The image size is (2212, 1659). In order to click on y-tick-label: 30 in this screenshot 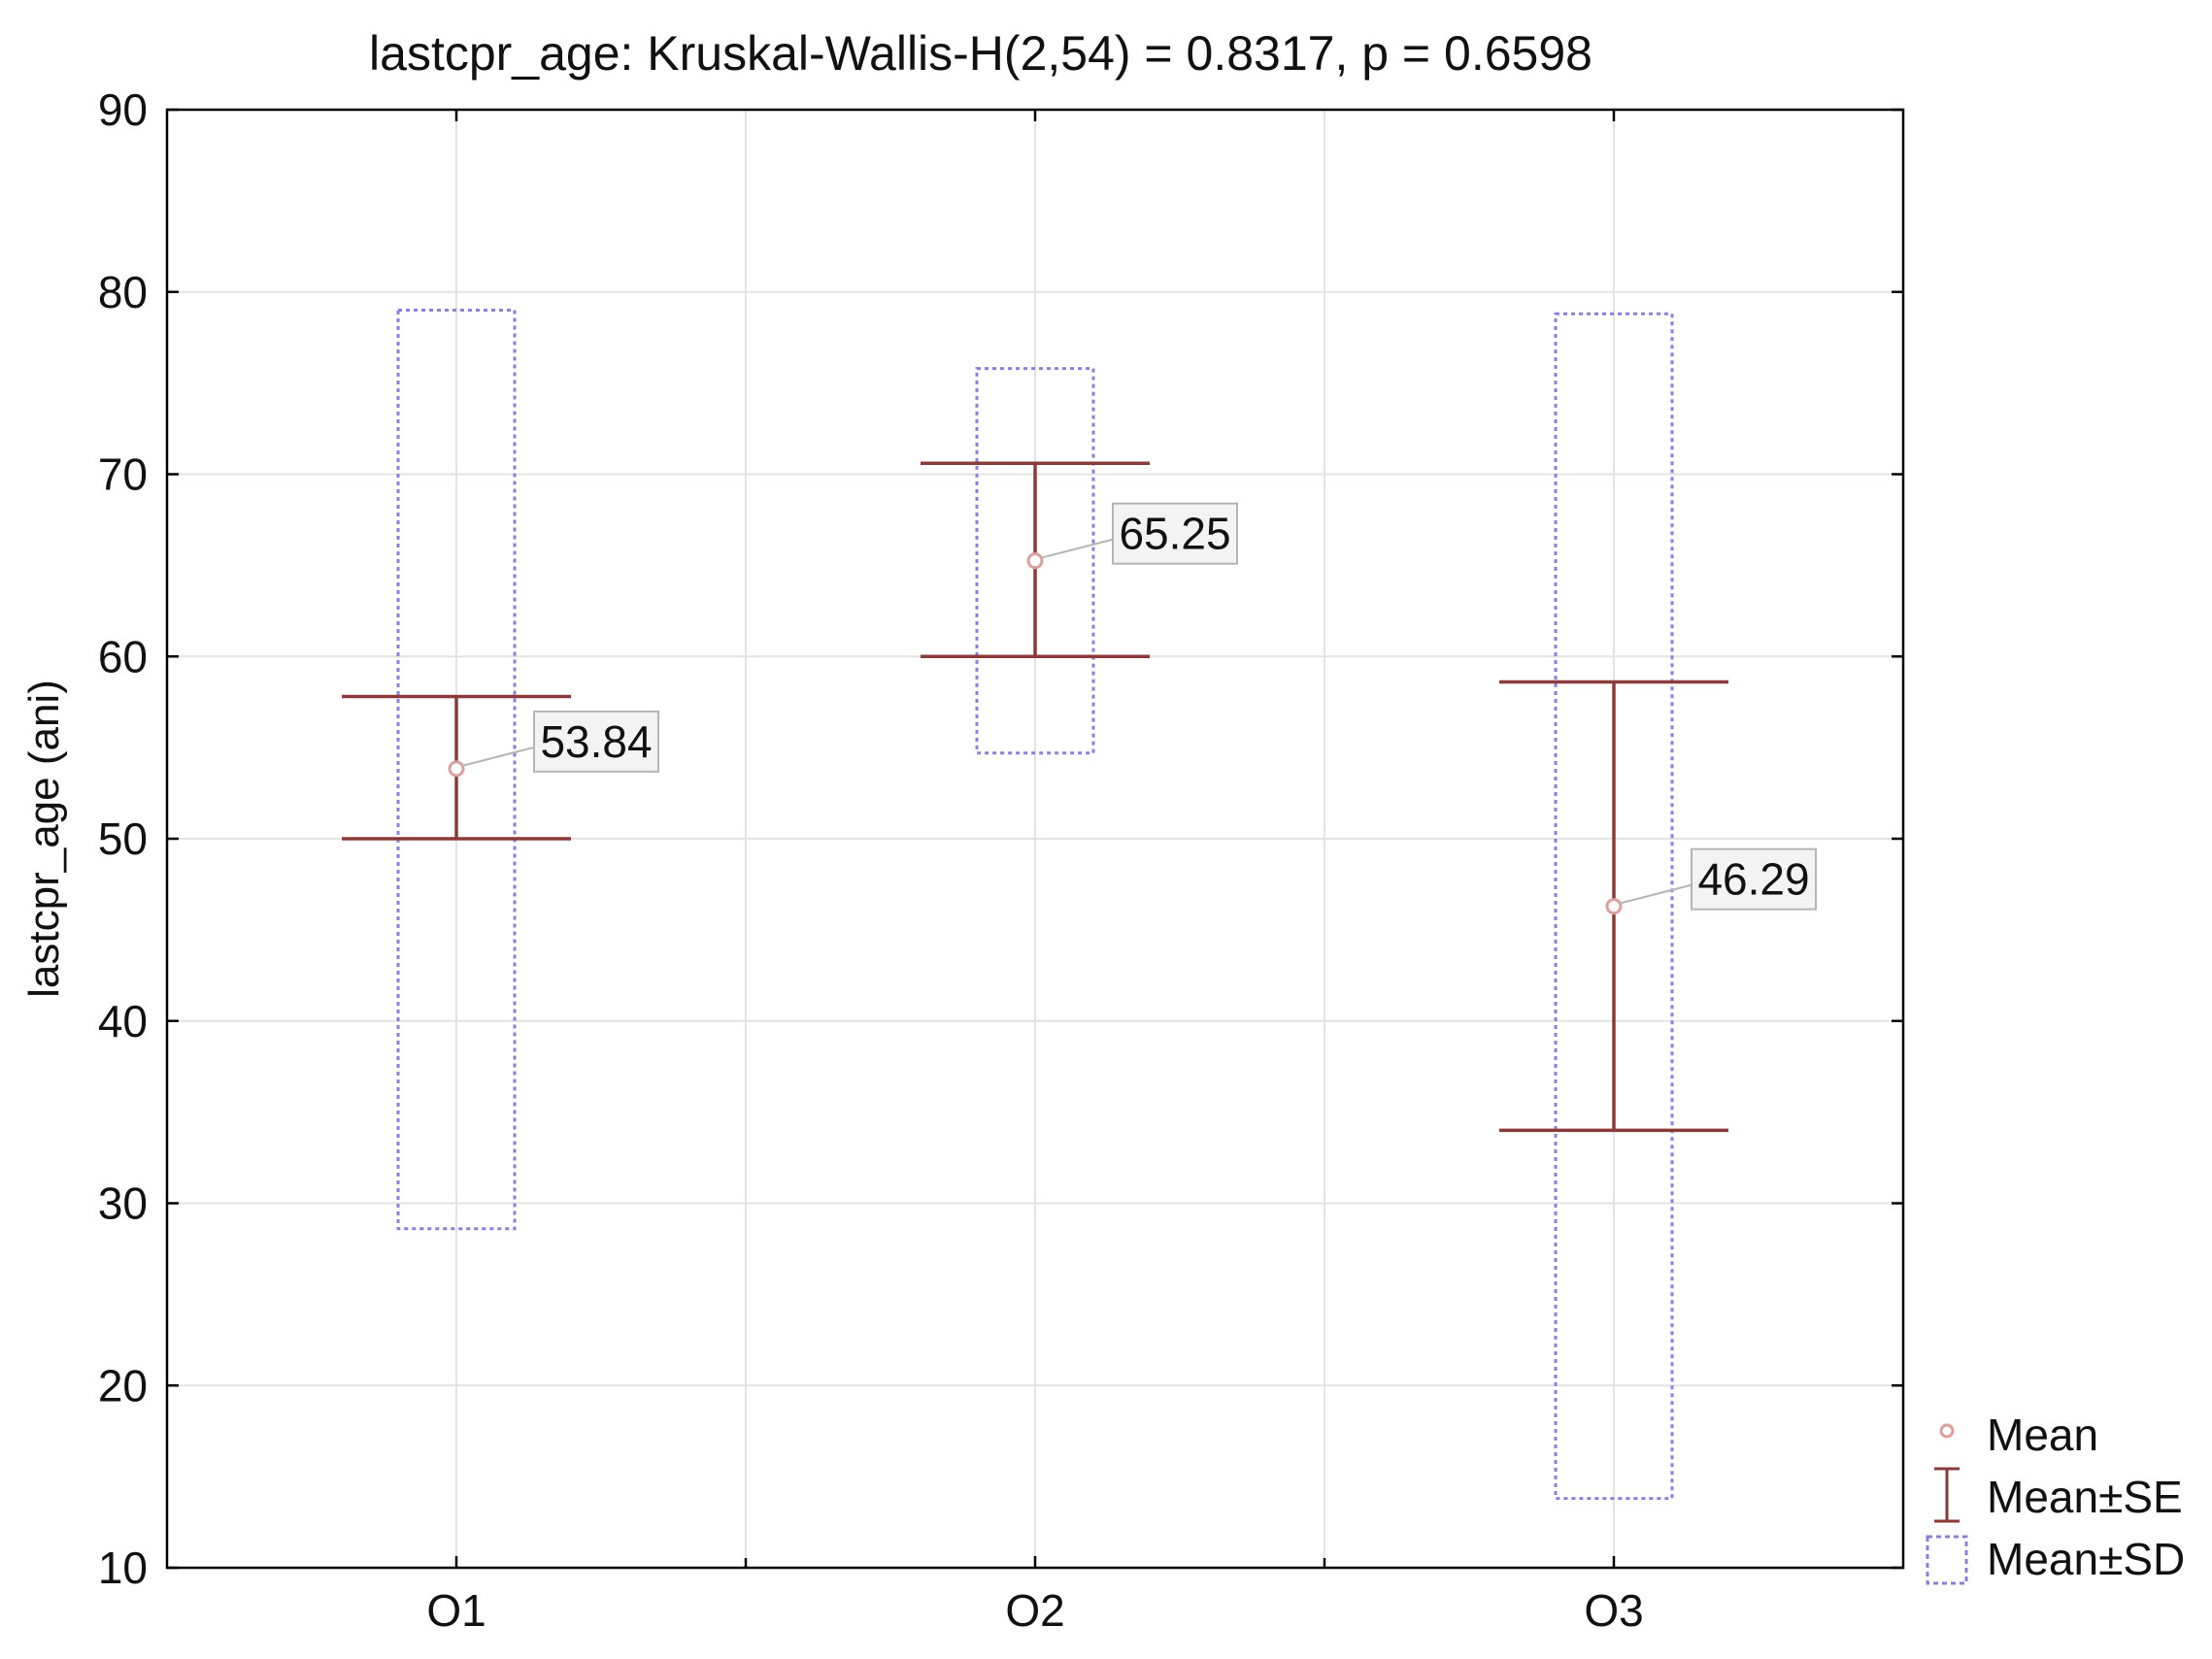, I will do `click(123, 1203)`.